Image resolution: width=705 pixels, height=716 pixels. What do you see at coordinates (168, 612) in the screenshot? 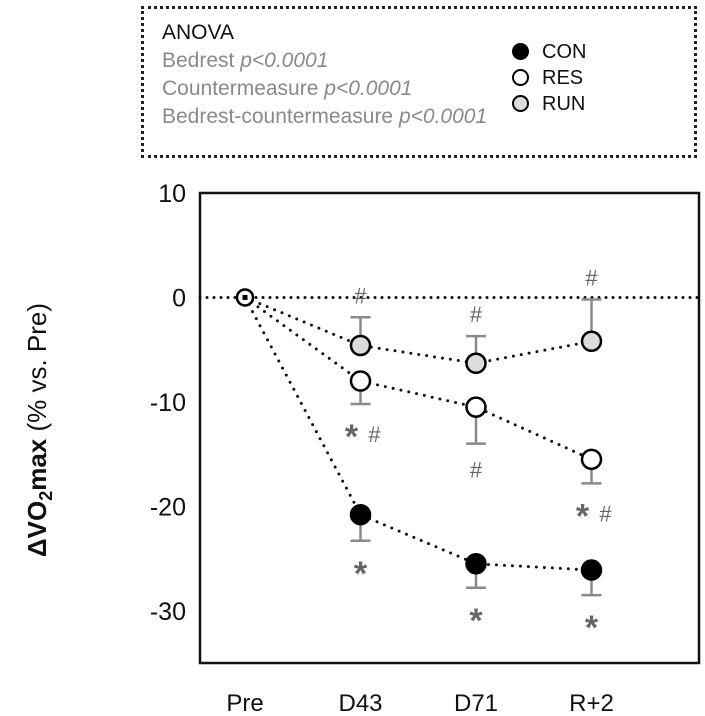
I see `y-tick-label: -30` at bounding box center [168, 612].